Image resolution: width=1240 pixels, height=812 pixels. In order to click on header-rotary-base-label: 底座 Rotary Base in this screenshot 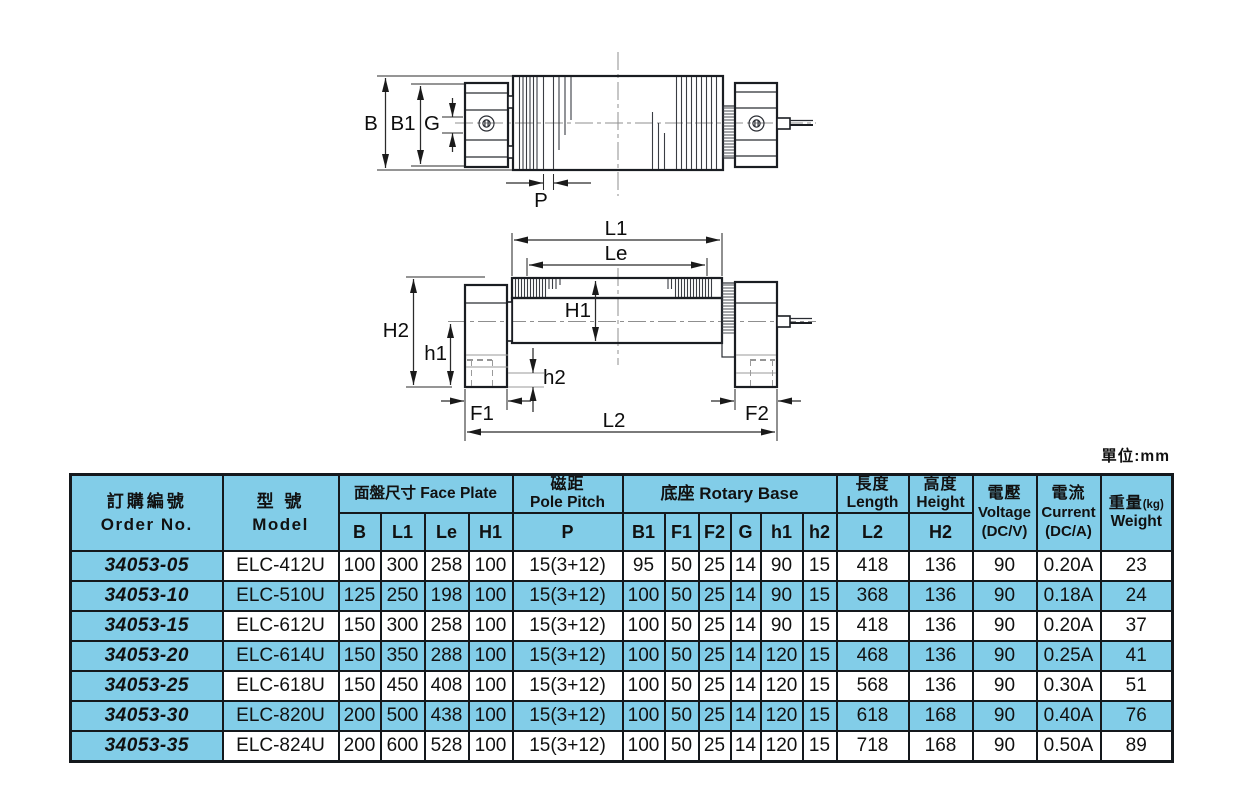, I will do `click(729, 493)`.